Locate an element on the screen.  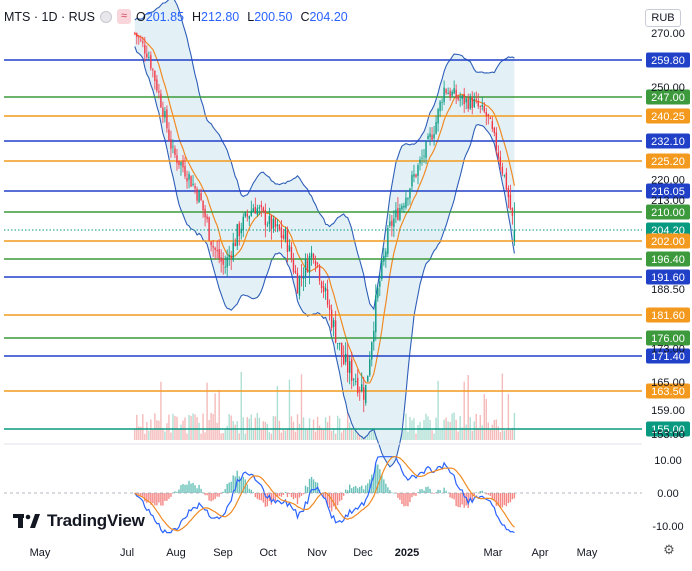
level-label-box is located at coordinates (668, 60).